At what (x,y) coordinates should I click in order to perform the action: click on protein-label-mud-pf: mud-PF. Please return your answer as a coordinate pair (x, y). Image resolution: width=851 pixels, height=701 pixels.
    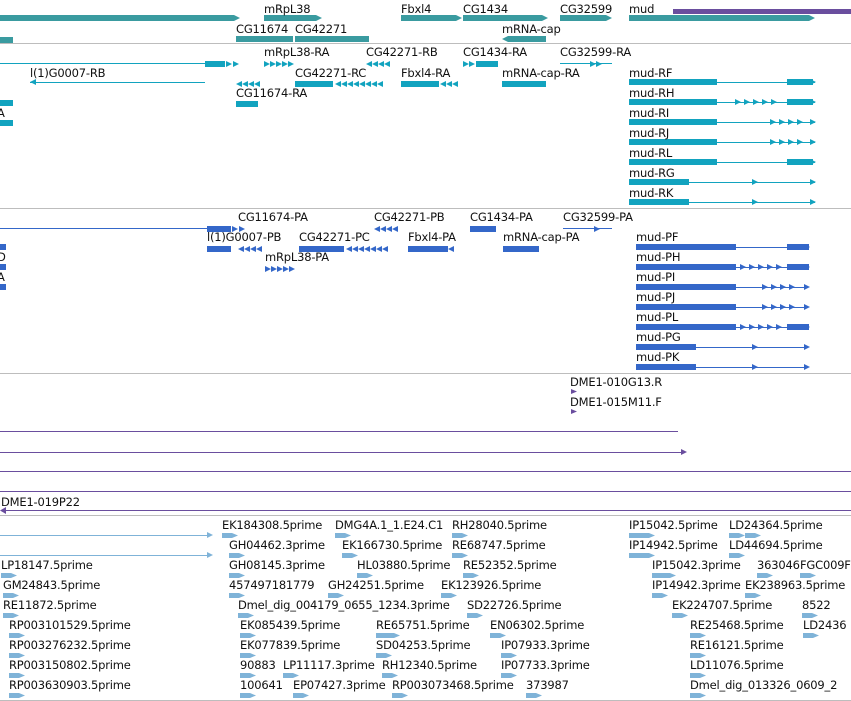
    Looking at the image, I should click on (657, 237).